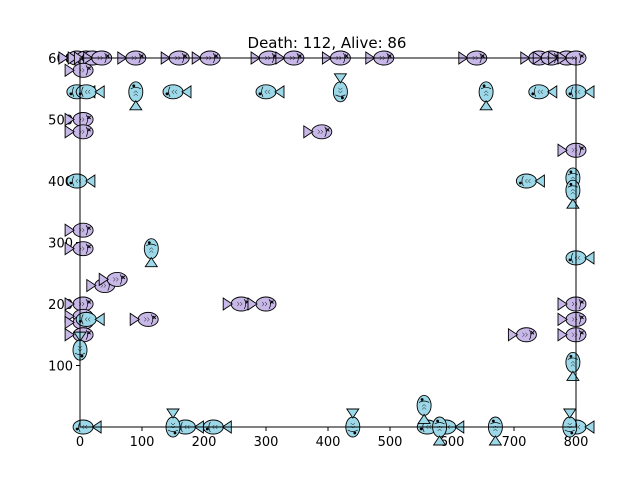  What do you see at coordinates (514, 442) in the screenshot?
I see `x-tick-label: 700` at bounding box center [514, 442].